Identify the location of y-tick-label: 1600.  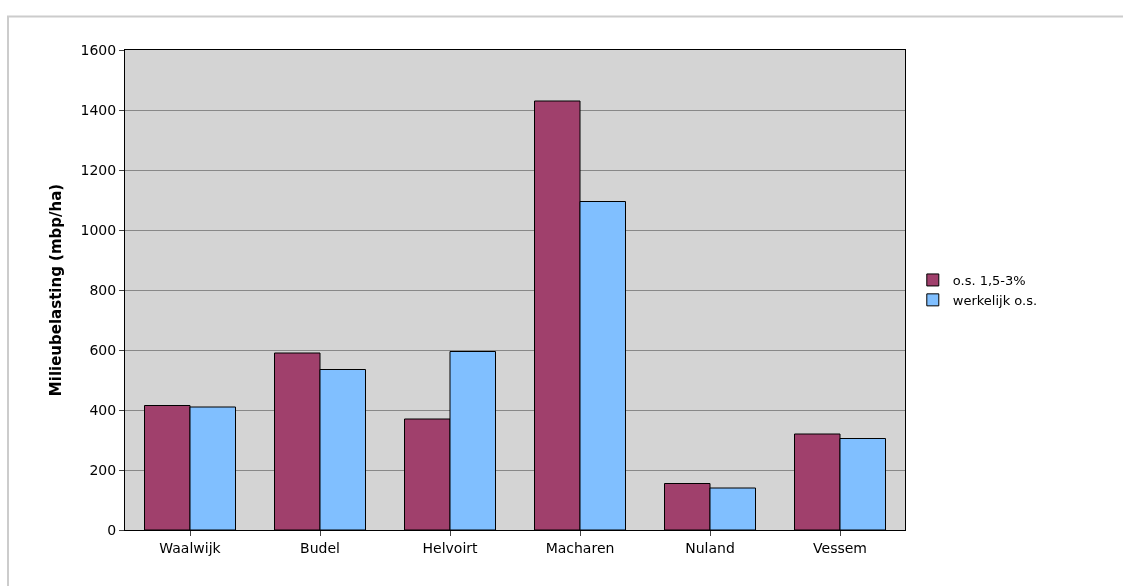
(98, 49).